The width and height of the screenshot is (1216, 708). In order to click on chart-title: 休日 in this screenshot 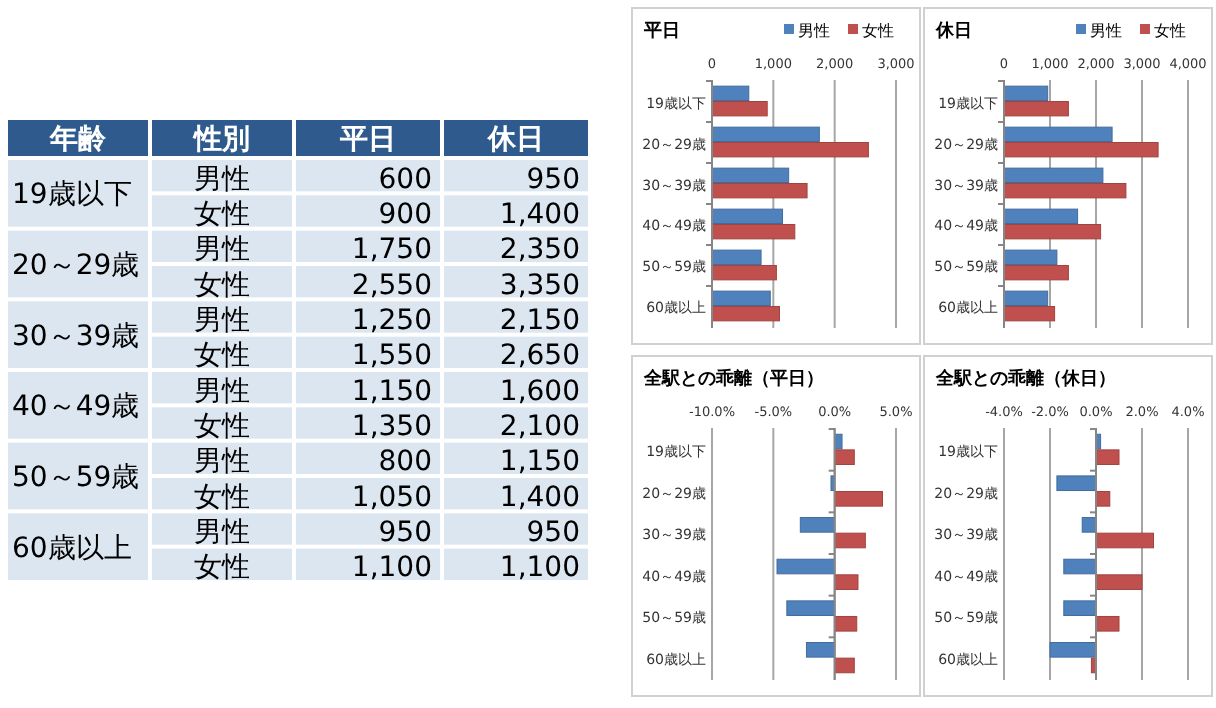, I will do `click(953, 31)`.